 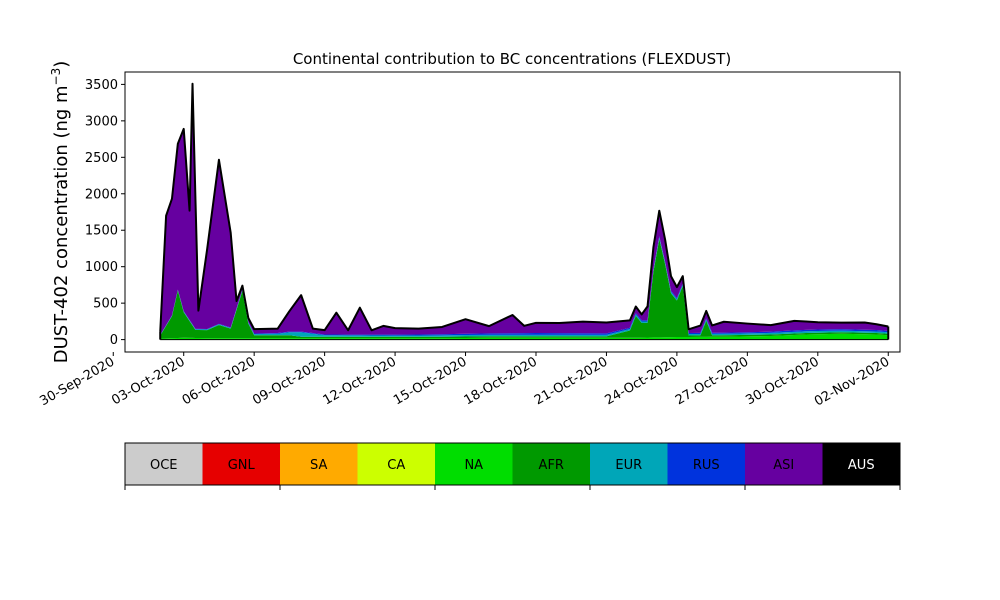 What do you see at coordinates (101, 158) in the screenshot?
I see `y-tick-label: 2500` at bounding box center [101, 158].